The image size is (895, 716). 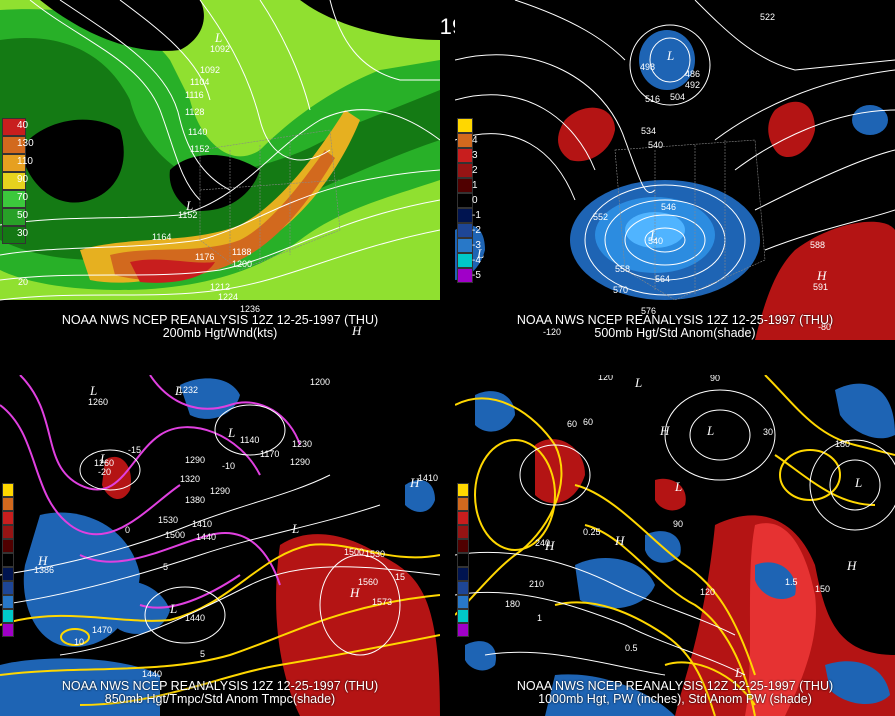 I want to click on color-legend-200mb: 40 130 110 90 70 50 30, so click(x=18, y=181).